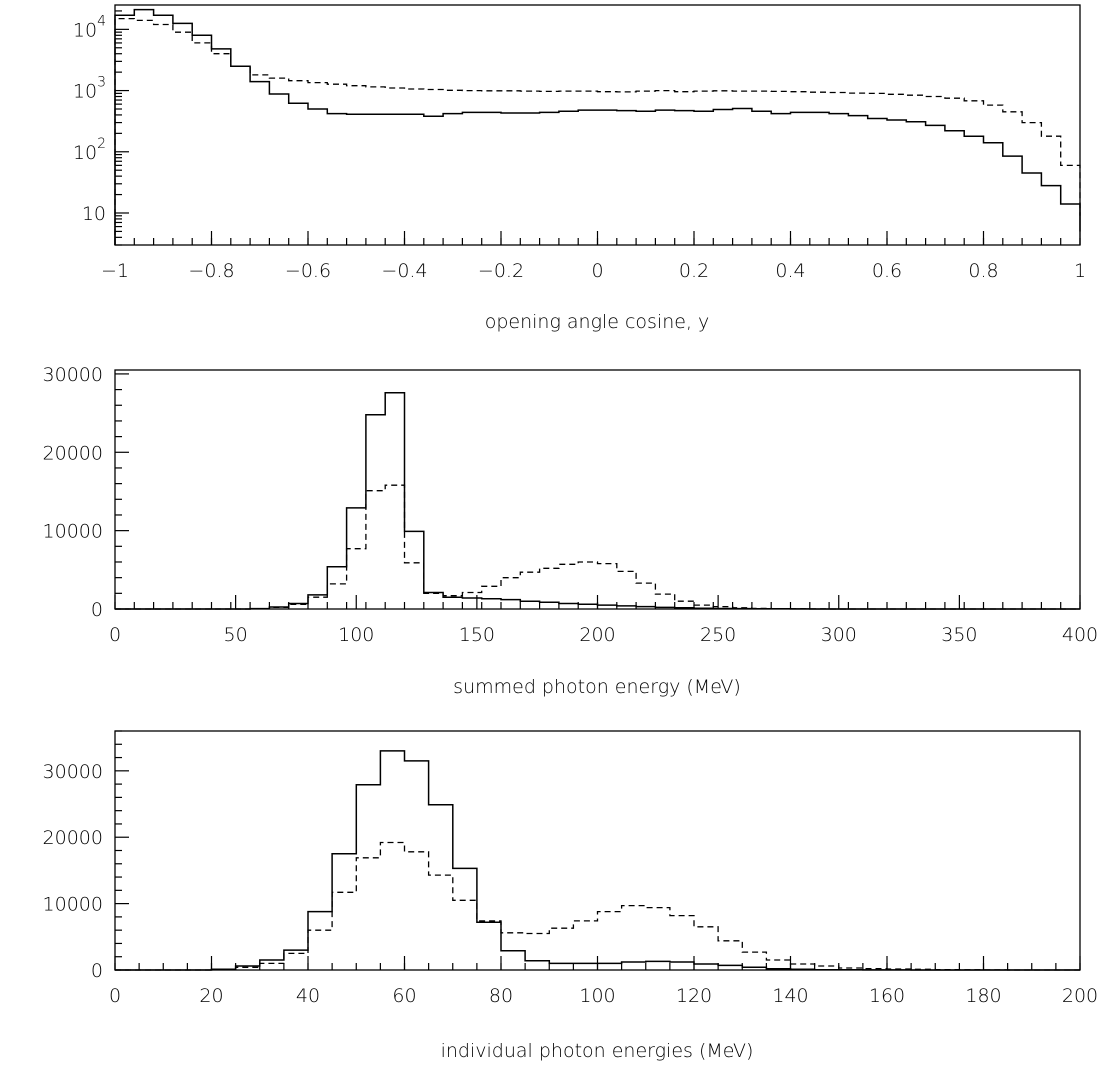  What do you see at coordinates (790, 271) in the screenshot?
I see `x-tick-label: 0.4` at bounding box center [790, 271].